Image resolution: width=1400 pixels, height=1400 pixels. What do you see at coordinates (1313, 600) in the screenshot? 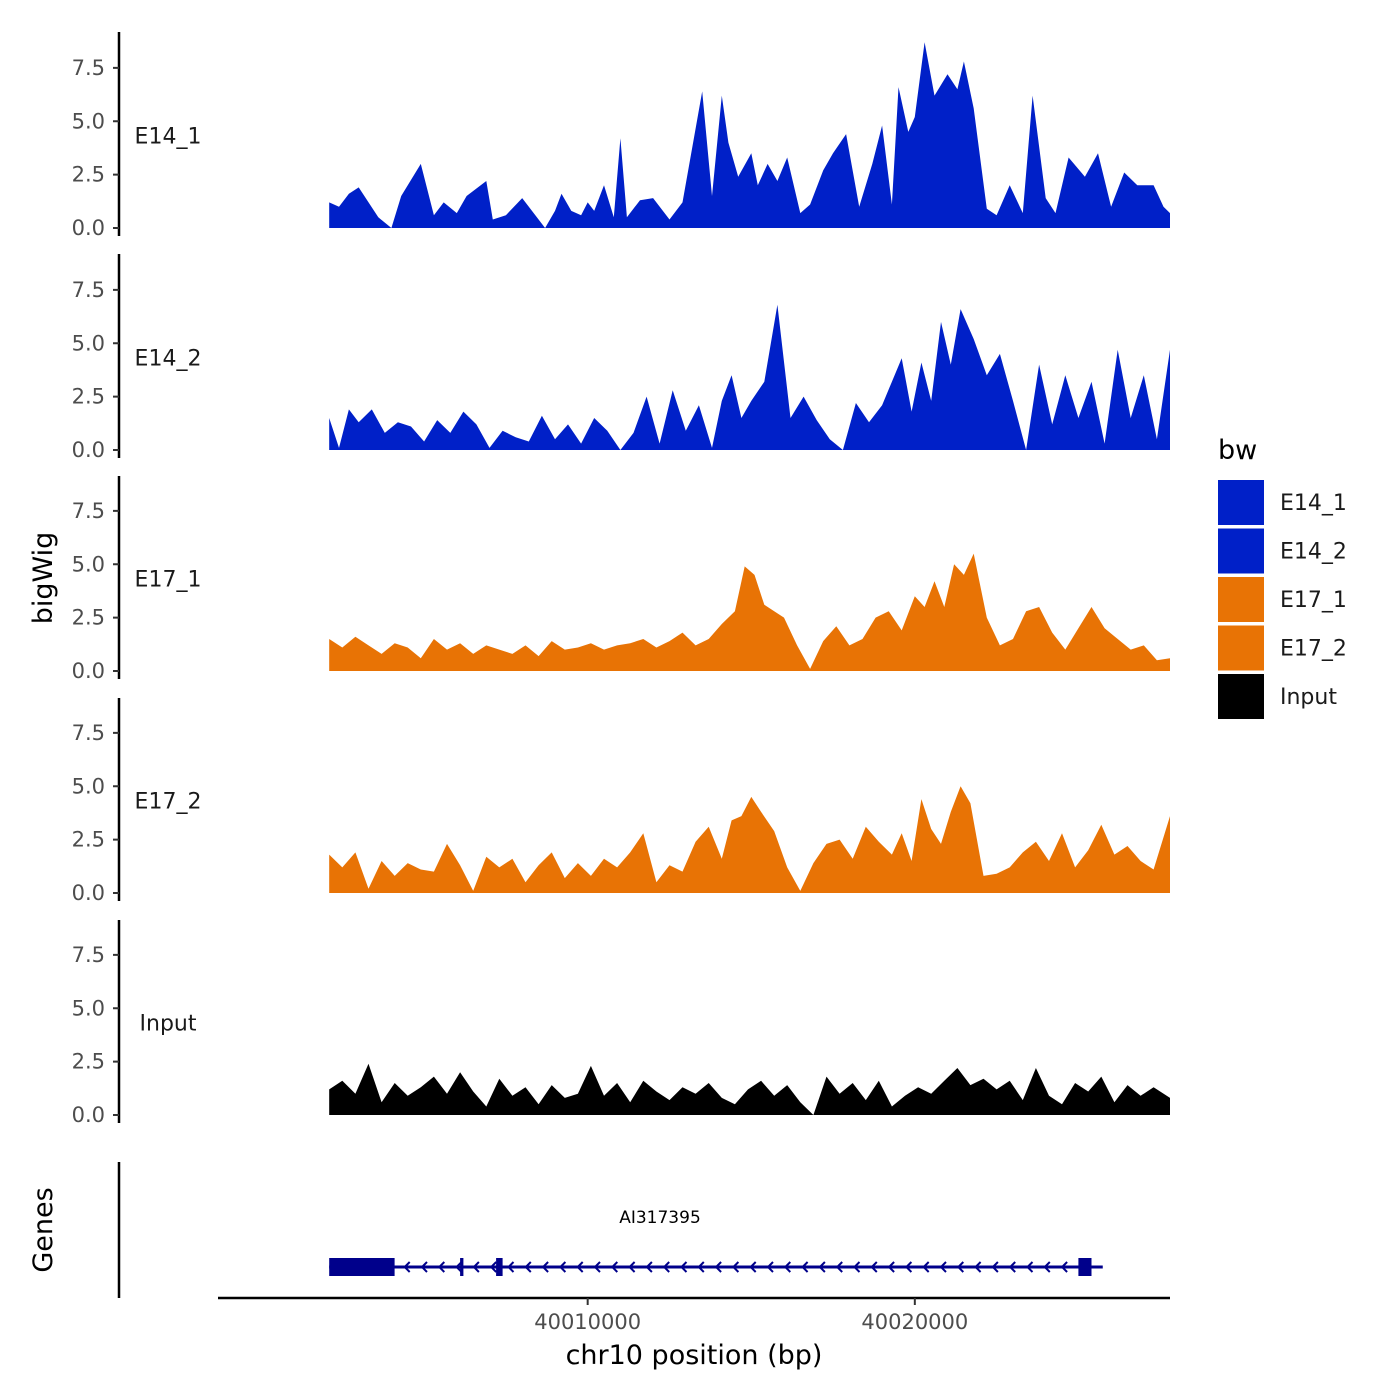
I see `legend-label: E17_1` at bounding box center [1313, 600].